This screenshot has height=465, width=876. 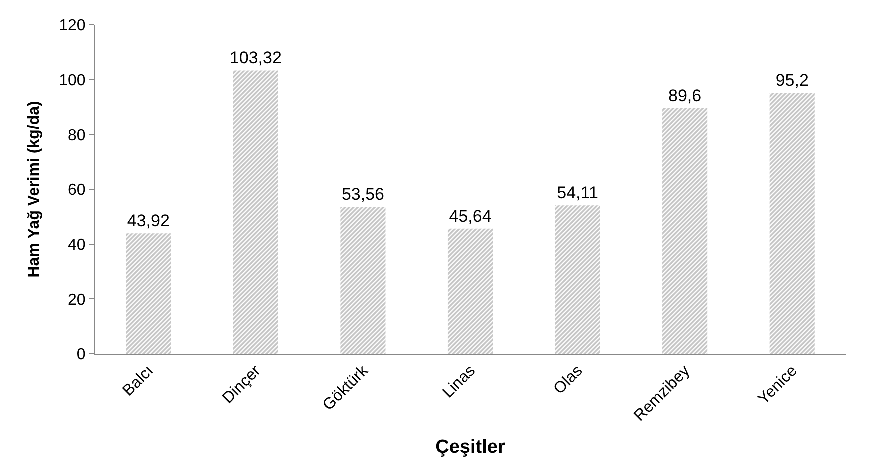 What do you see at coordinates (792, 80) in the screenshot?
I see `data-label: 95,2` at bounding box center [792, 80].